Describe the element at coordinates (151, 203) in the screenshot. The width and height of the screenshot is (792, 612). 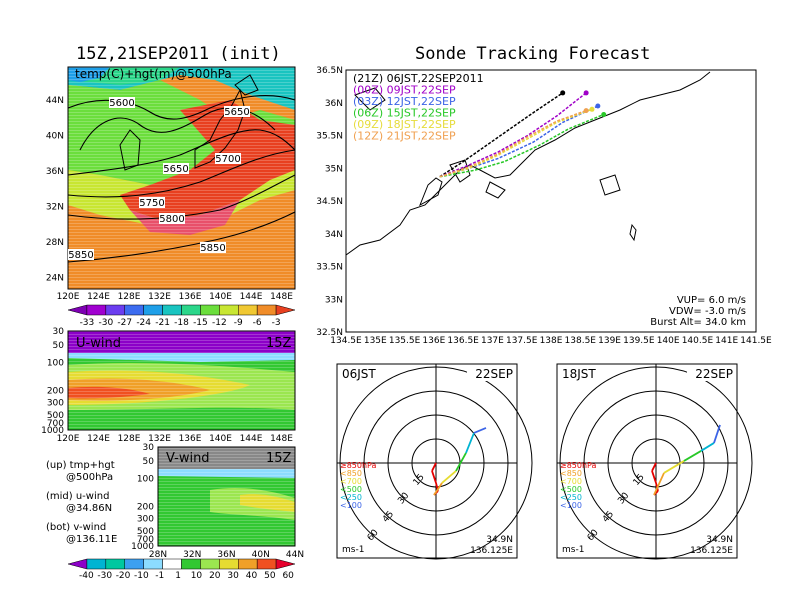
I see `contour-label: 5750` at that location.